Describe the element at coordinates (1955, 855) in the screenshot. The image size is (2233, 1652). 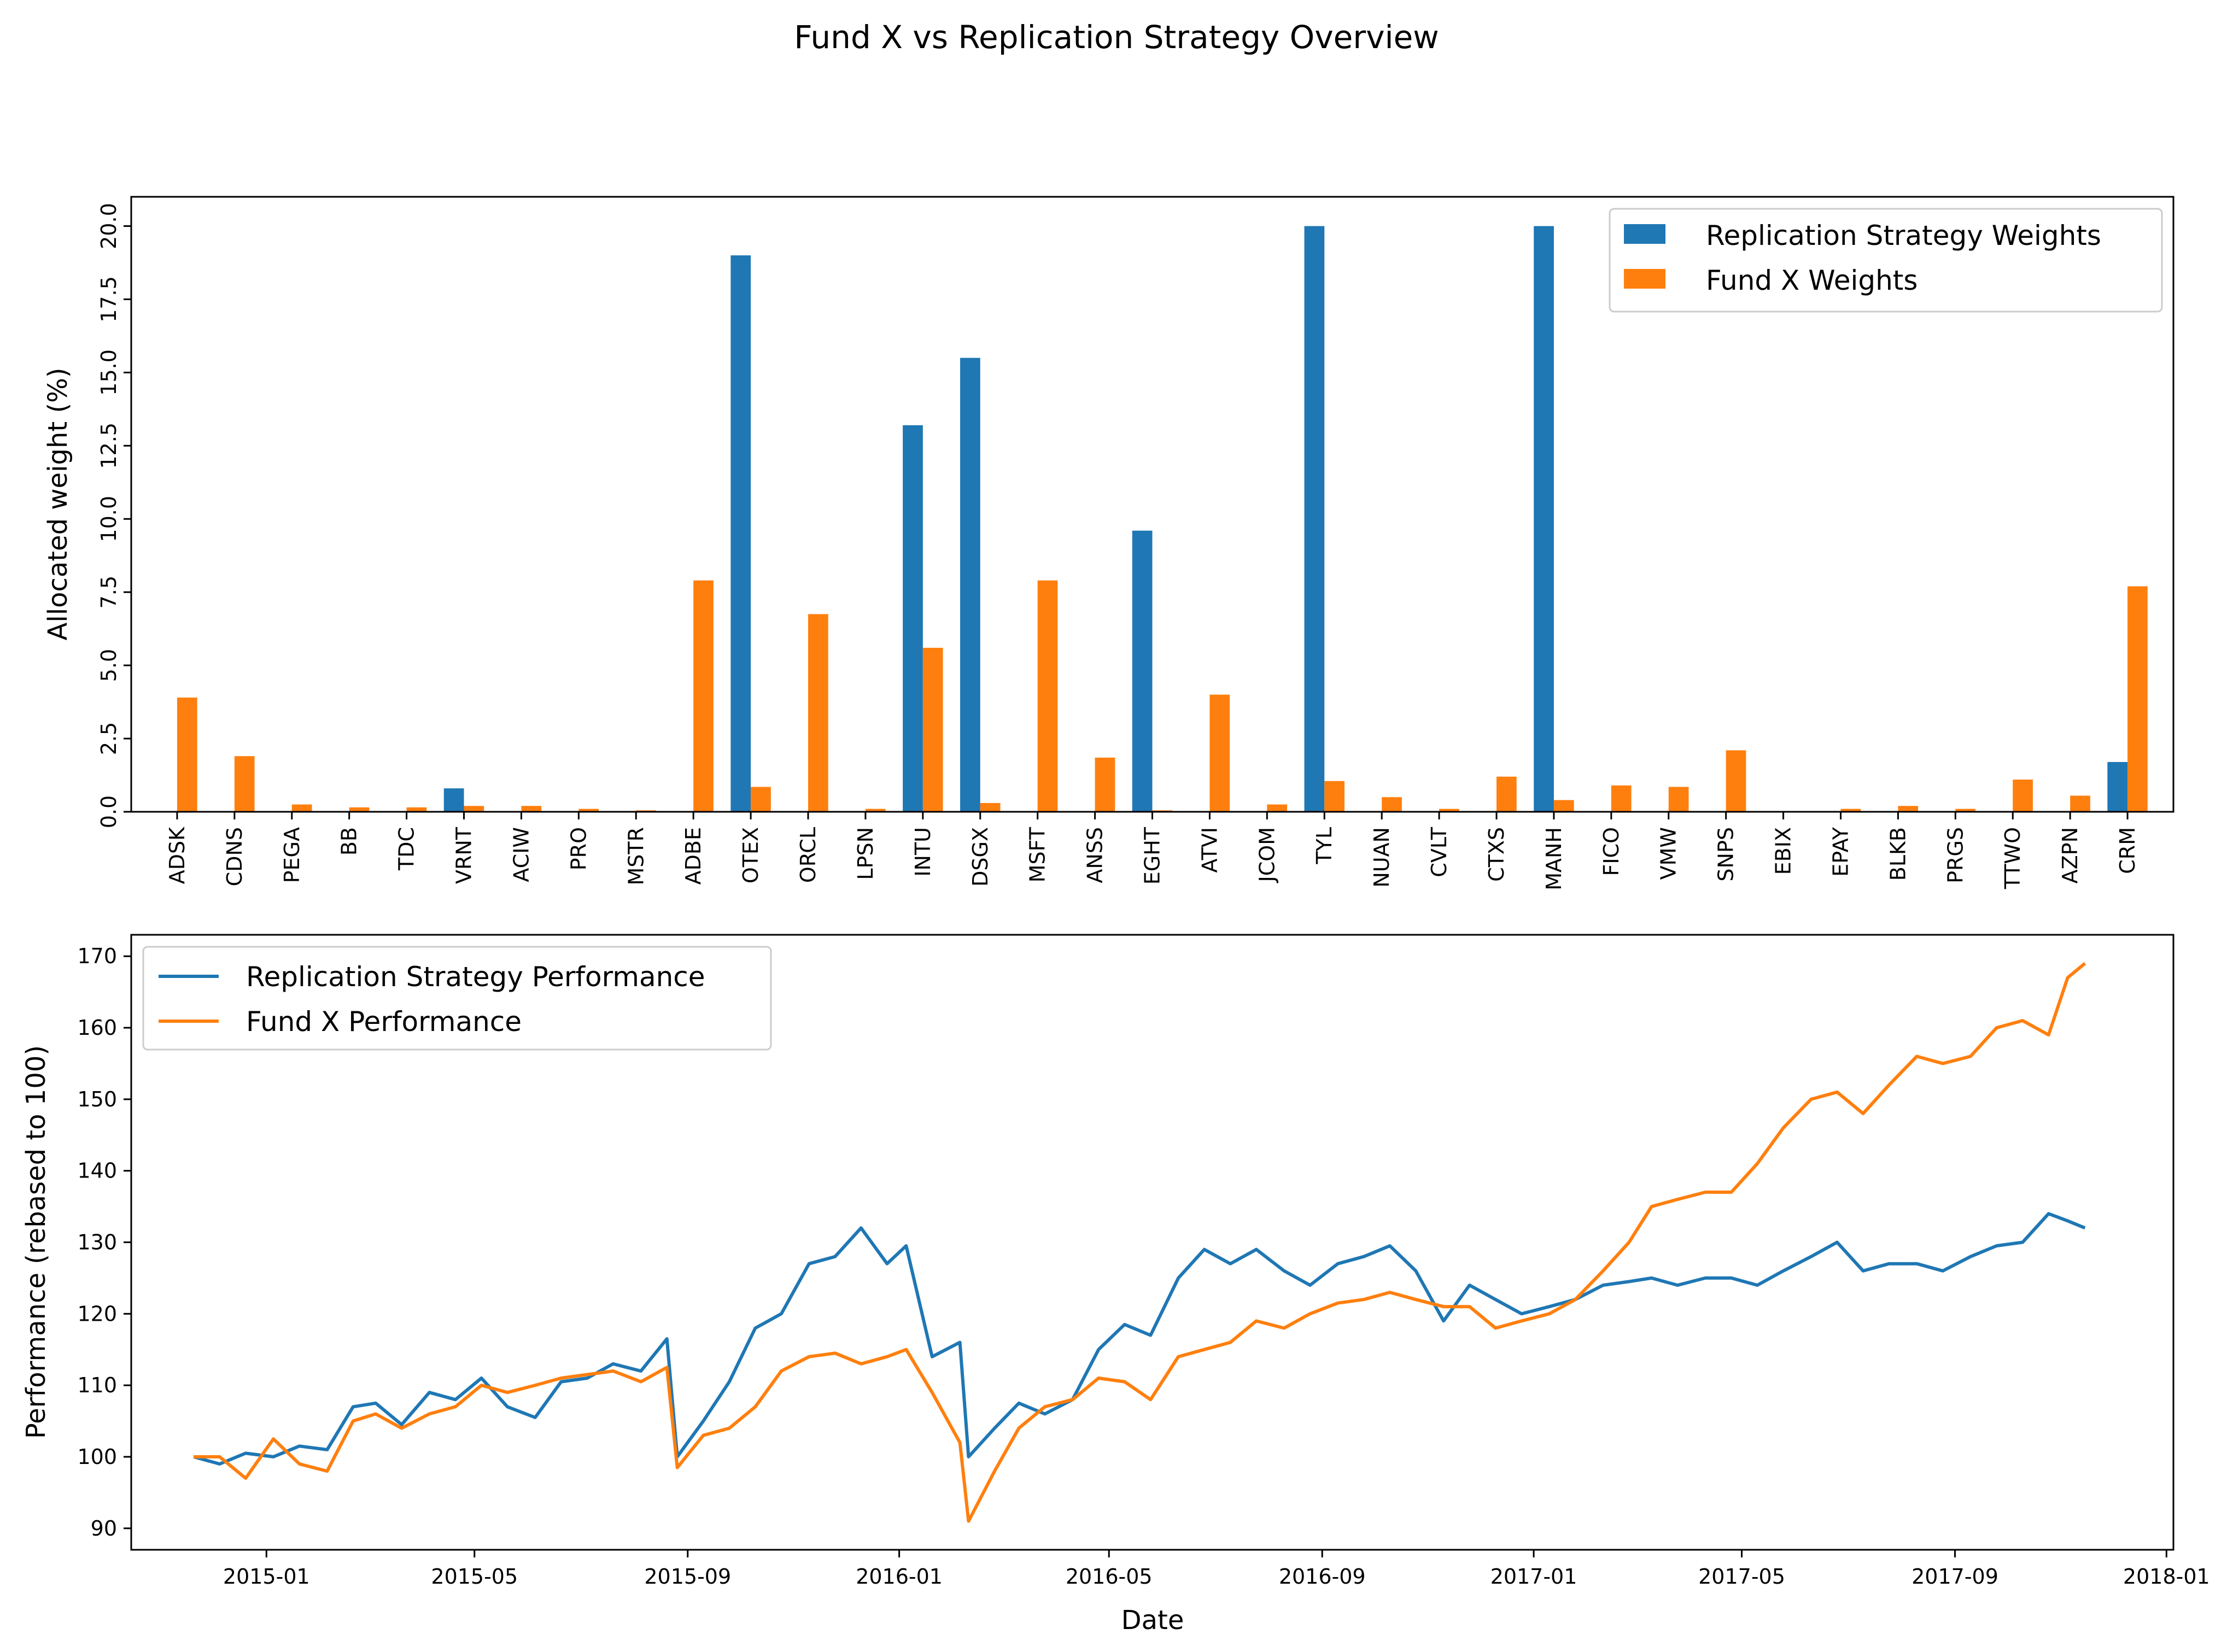
I see `weights-x-tick-label-prgs: PRGS` at that location.